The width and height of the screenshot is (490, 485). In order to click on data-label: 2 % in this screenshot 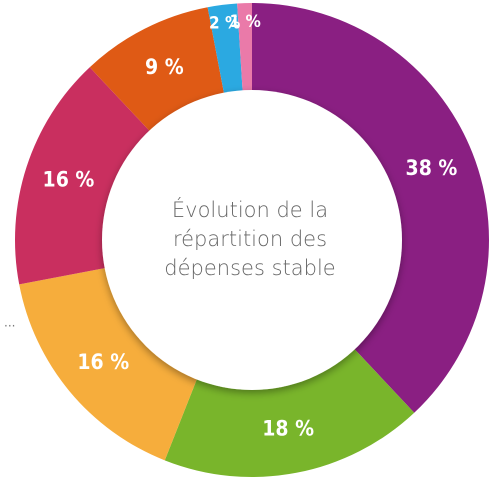, I will do `click(224, 24)`.